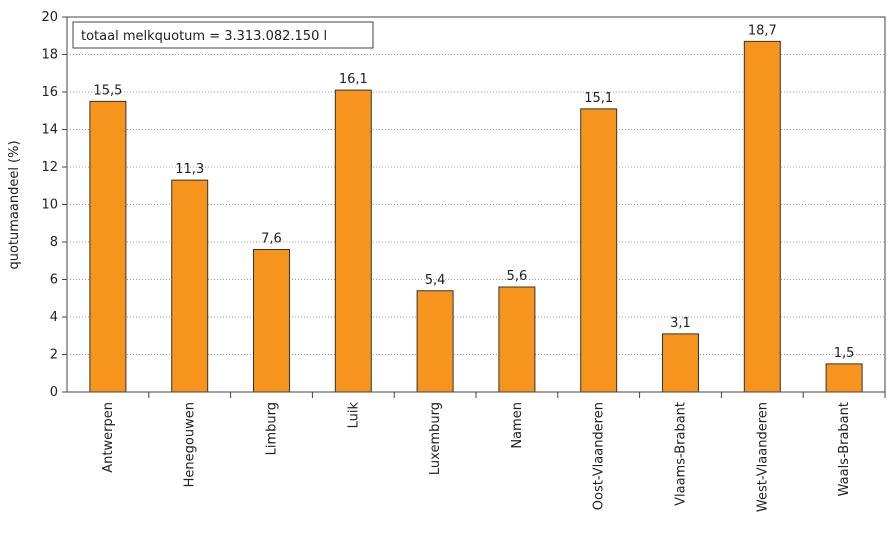 Image resolution: width=891 pixels, height=533 pixels. I want to click on value-label: 1,5, so click(844, 353).